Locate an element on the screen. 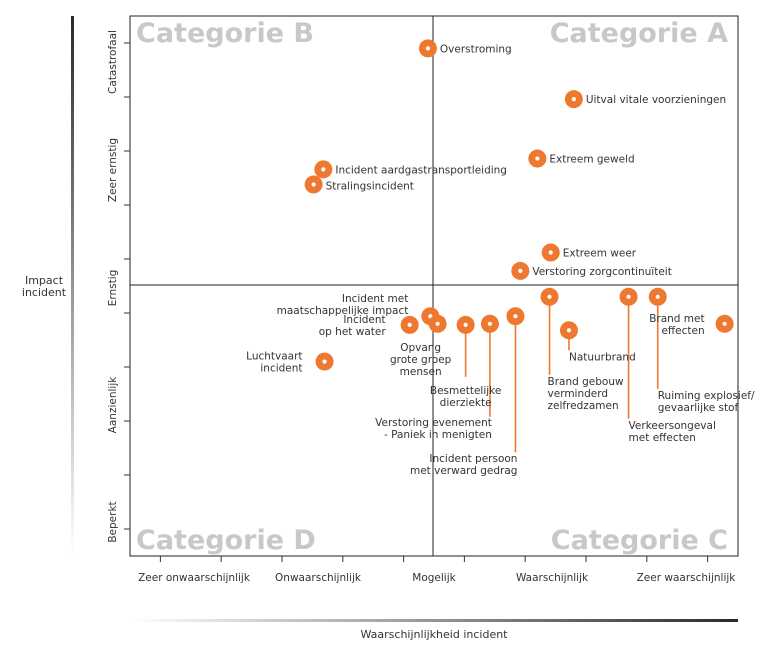 The image size is (784, 659). y-tick-label: Ernstig is located at coordinates (113, 288).